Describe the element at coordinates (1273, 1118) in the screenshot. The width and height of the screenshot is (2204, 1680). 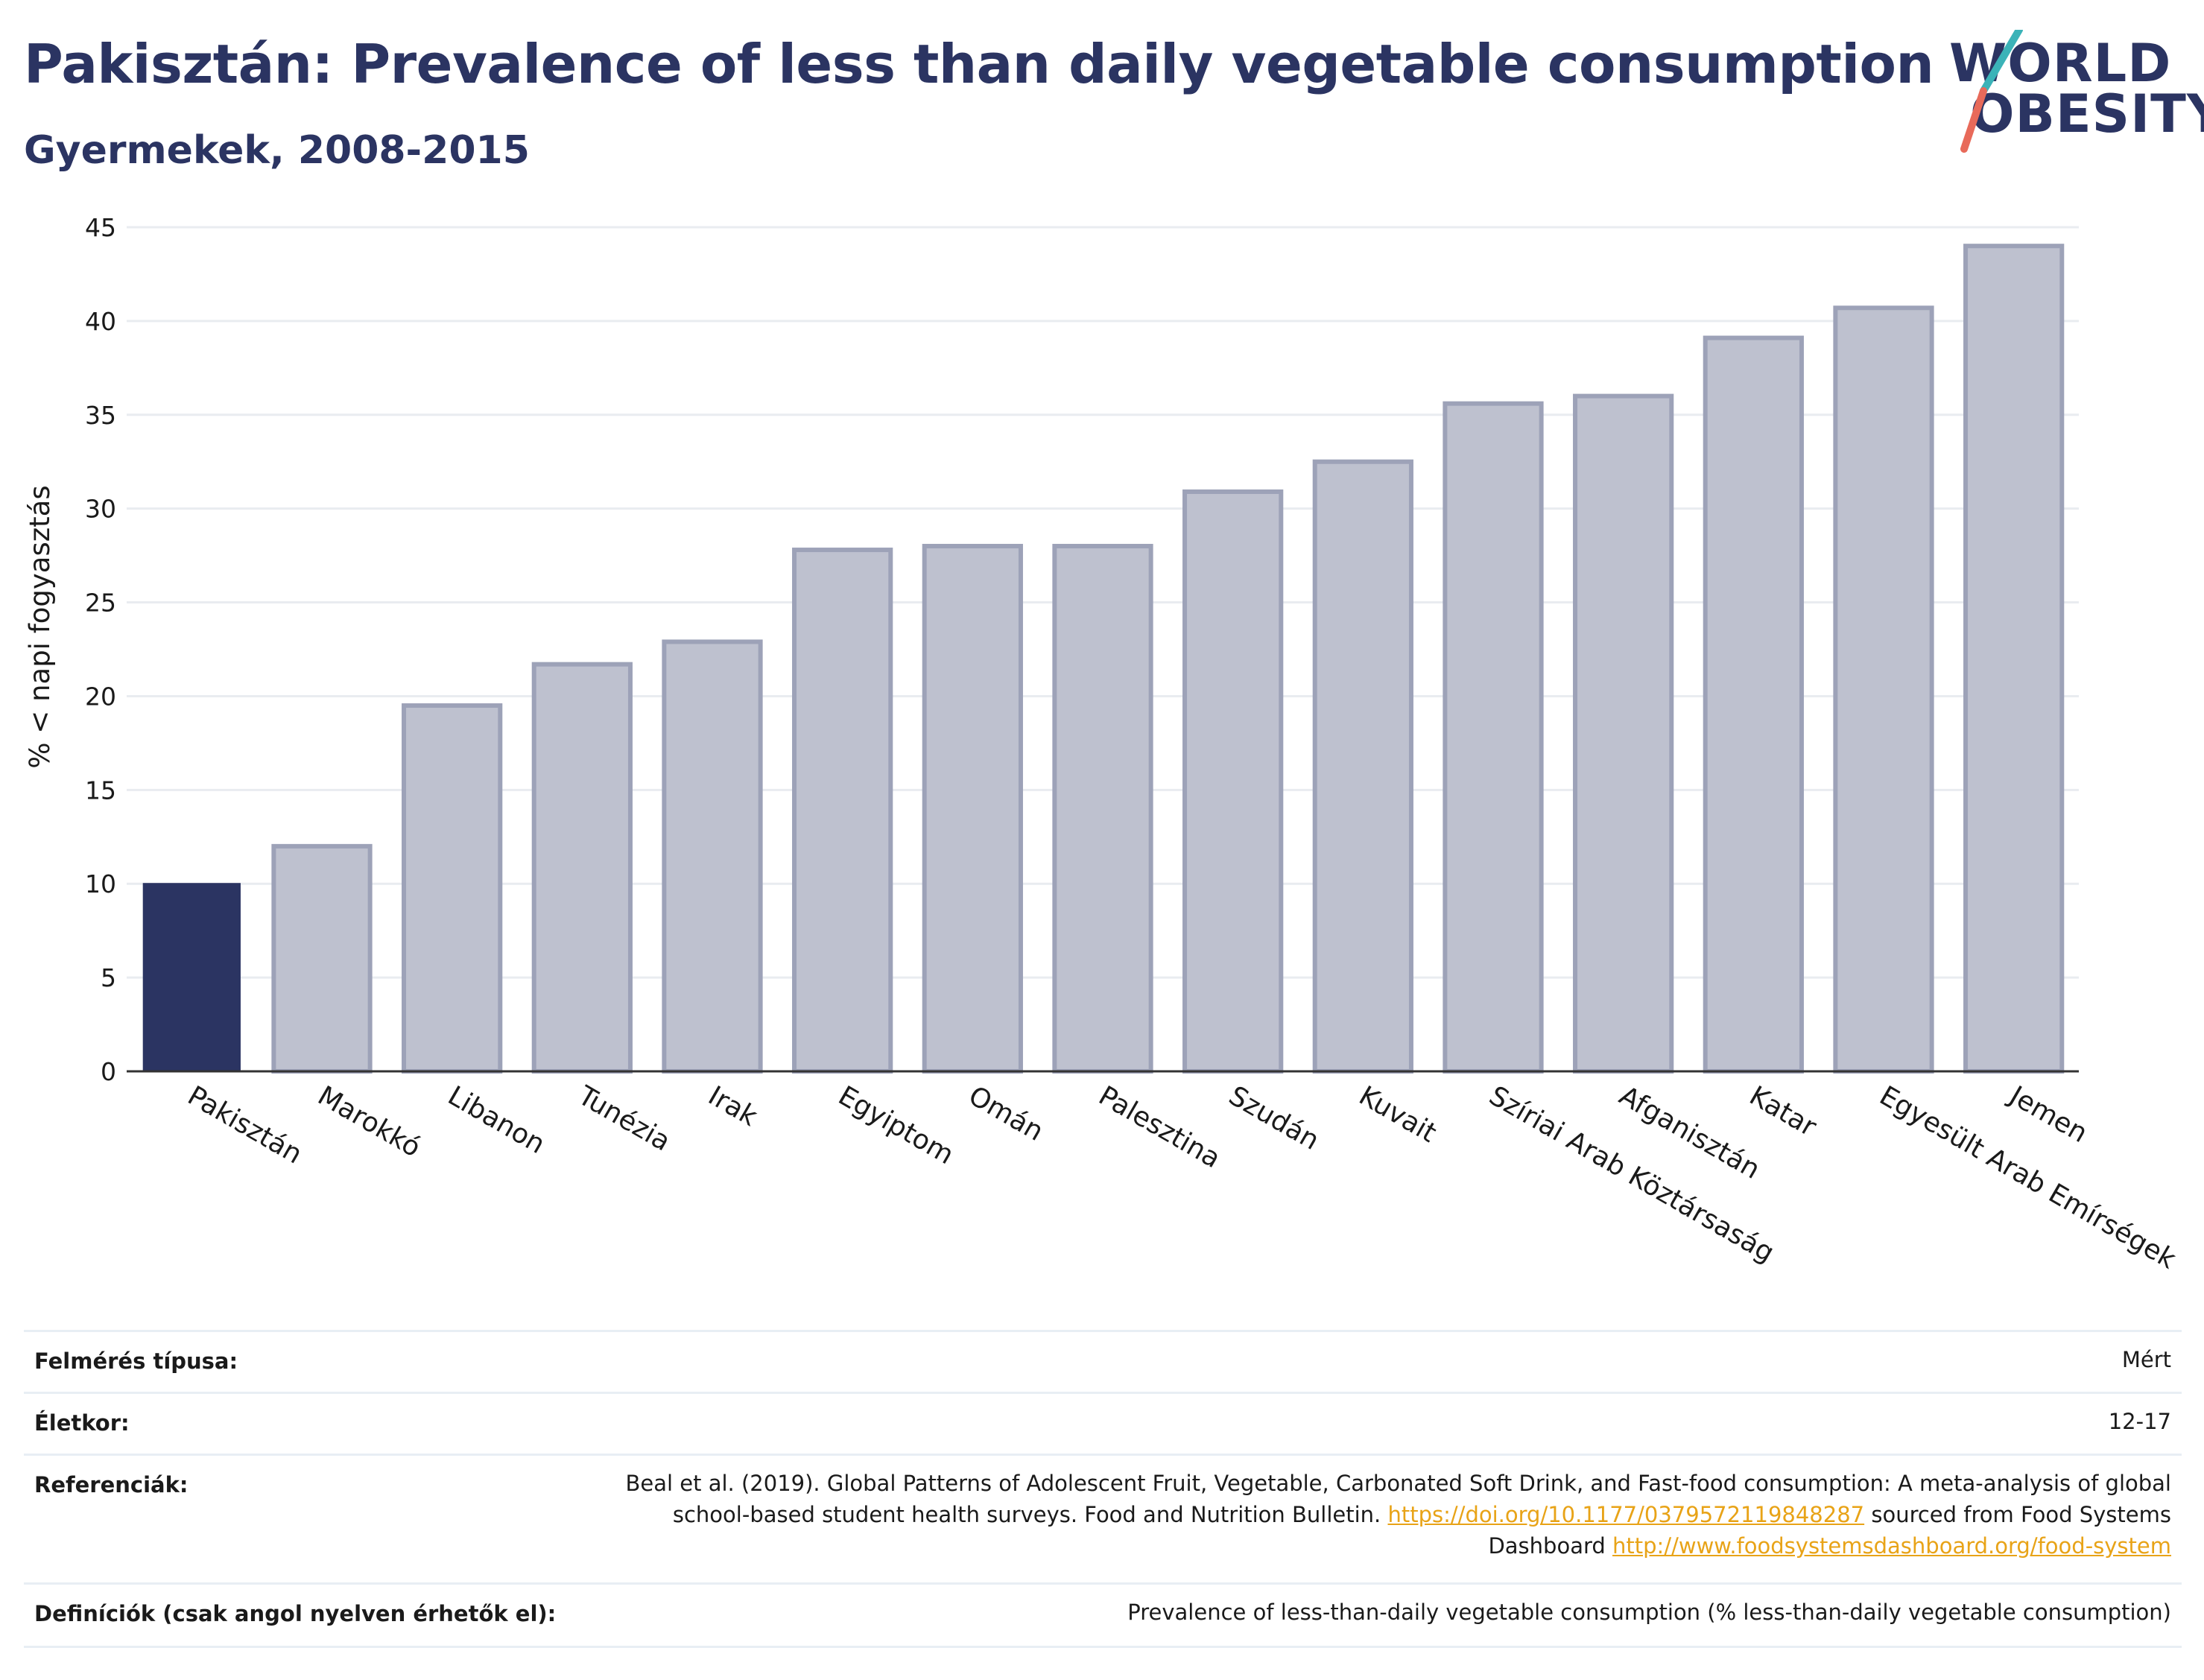
I see `x-tick-label: Szudán` at that location.